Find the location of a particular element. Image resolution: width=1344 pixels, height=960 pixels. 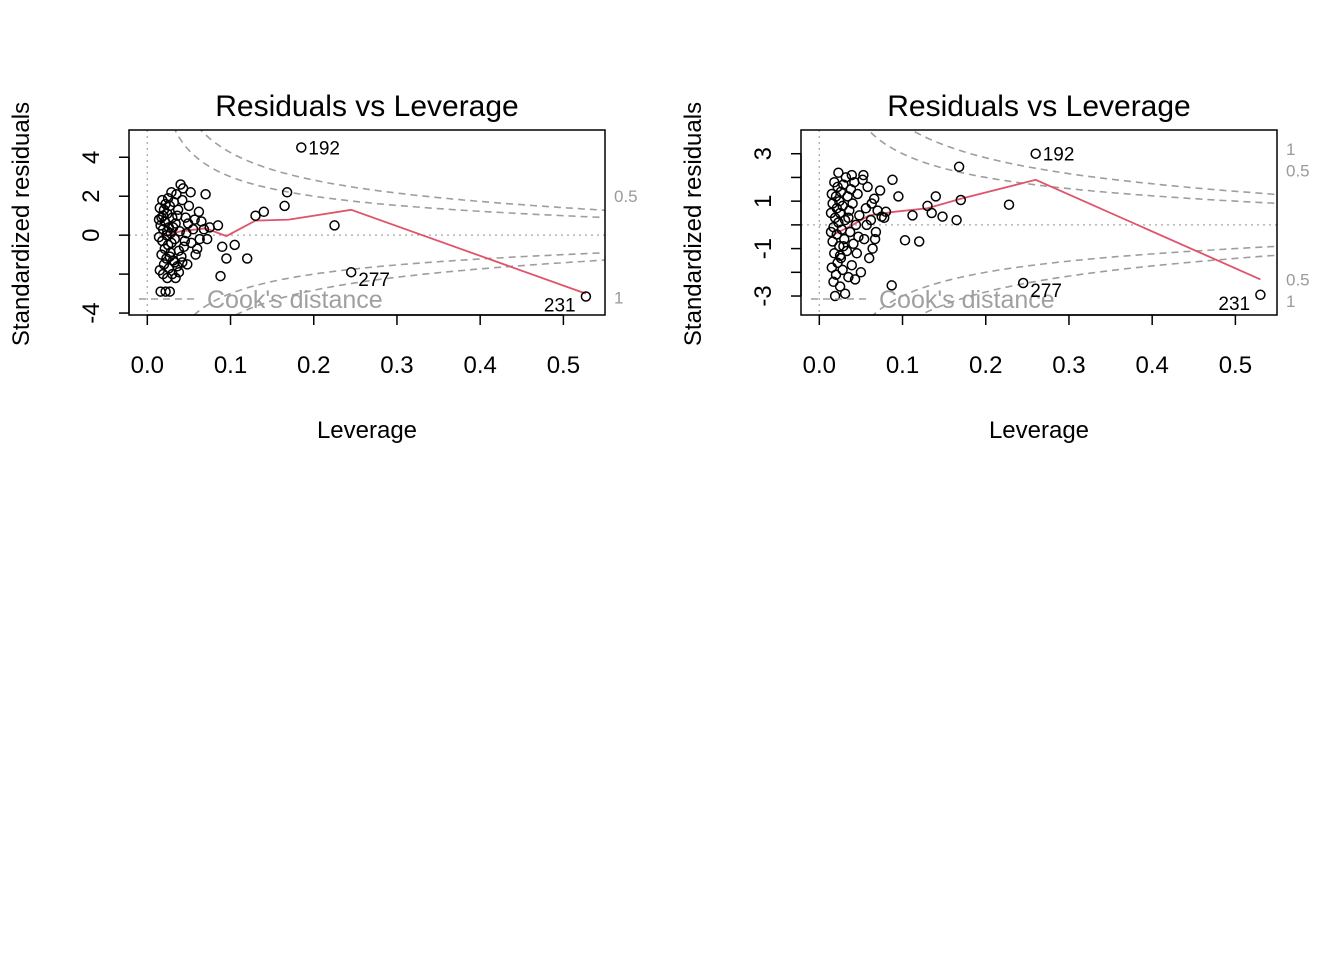

x-axis-label: Leverage is located at coordinates (367, 430).